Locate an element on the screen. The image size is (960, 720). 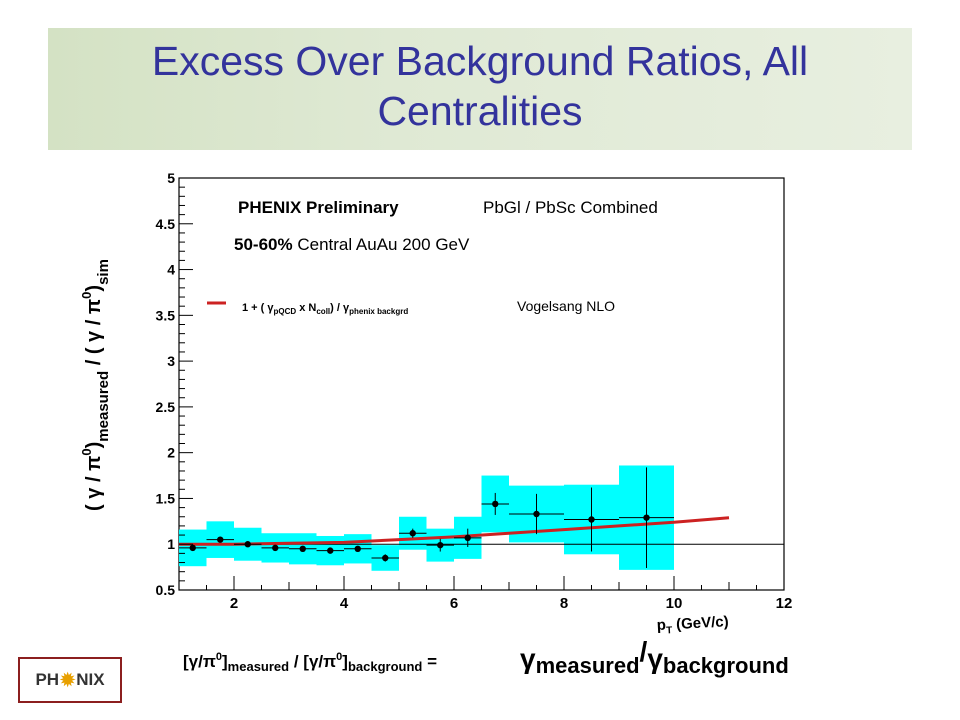
centrality-label: 50-60% Central AuAu 200 GeV is located at coordinates (352, 244).